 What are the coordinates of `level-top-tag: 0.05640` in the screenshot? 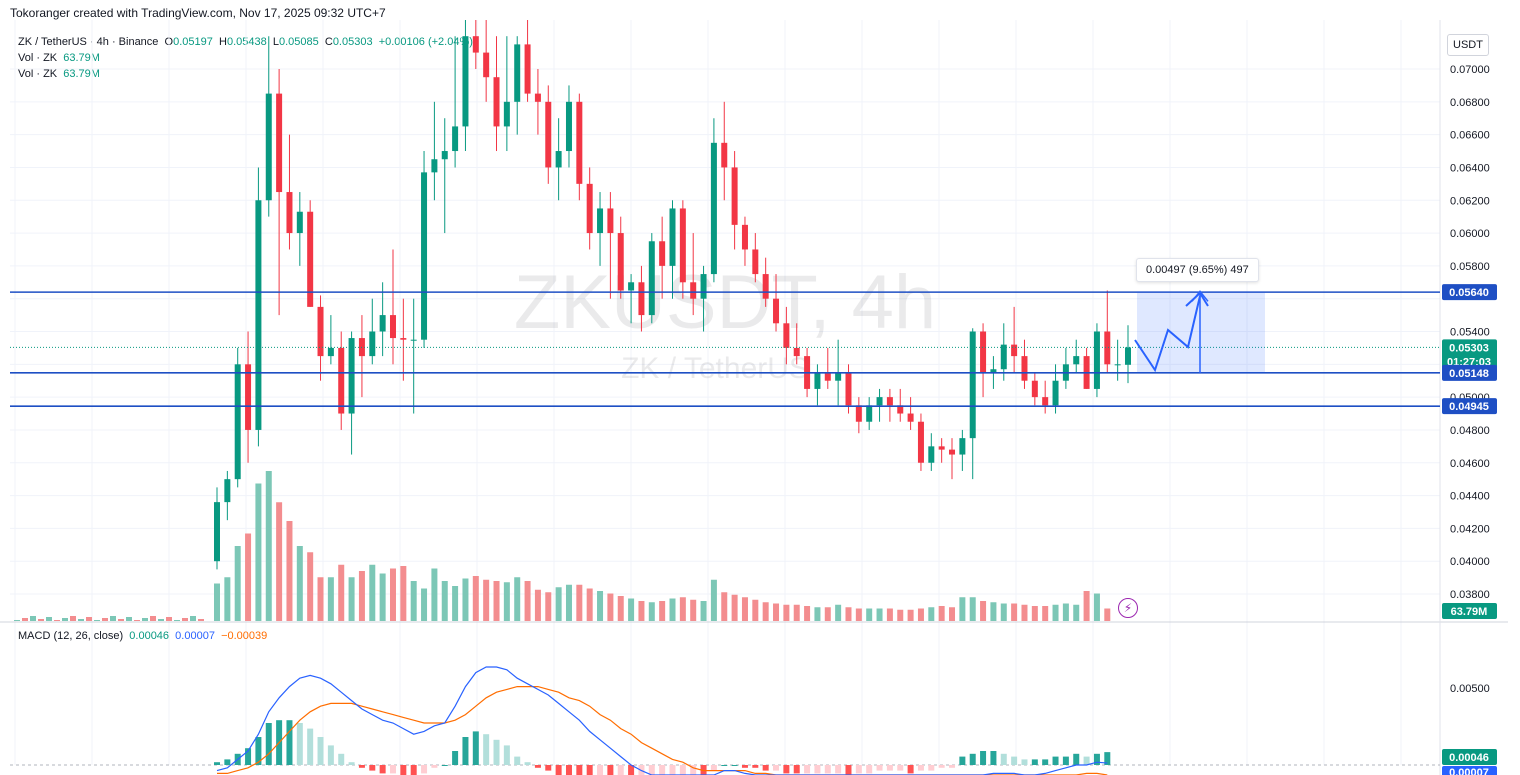 It's located at (1469, 293).